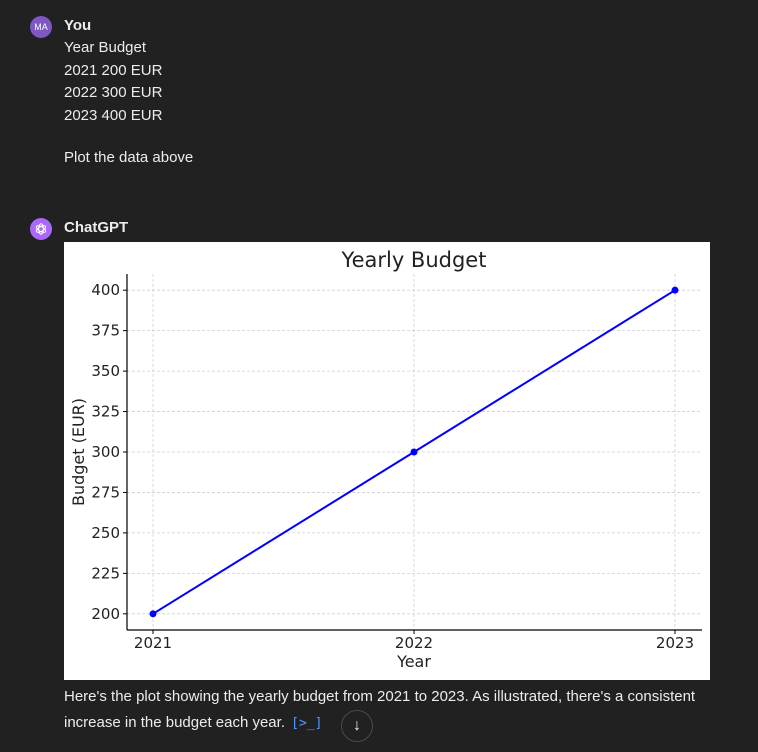  Describe the element at coordinates (129, 157) in the screenshot. I see `user-prompt: Plot the data above` at that location.